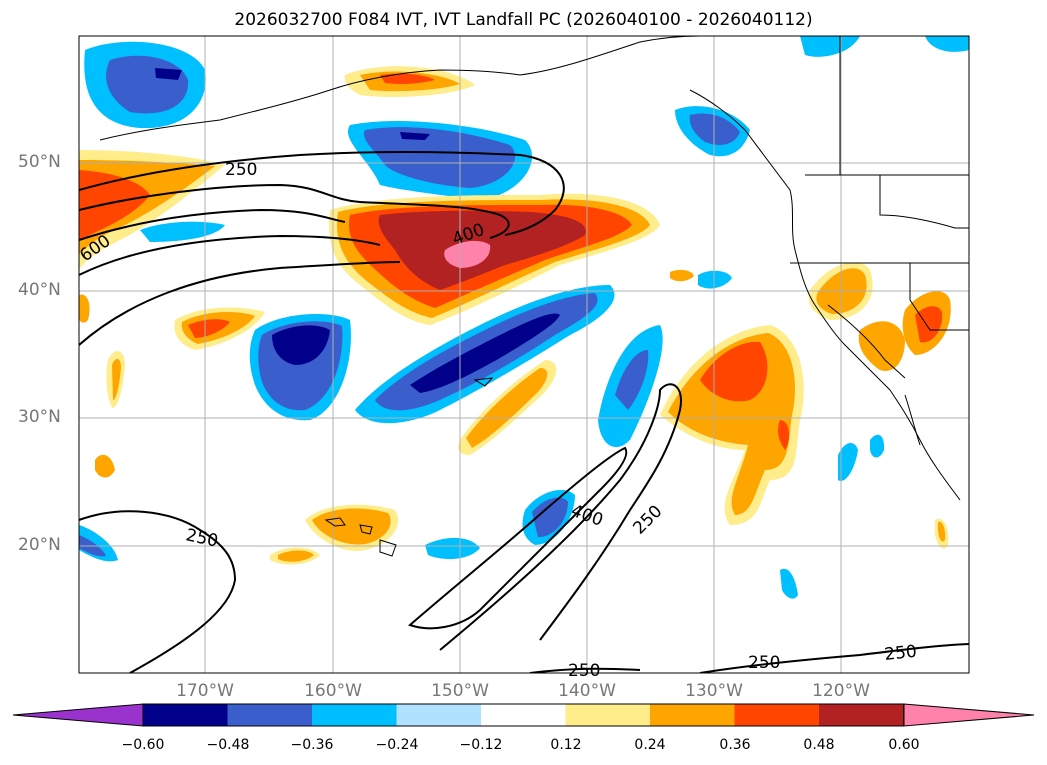 The width and height of the screenshot is (1047, 765). Describe the element at coordinates (587, 691) in the screenshot. I see `lon-label: 140°W` at that location.